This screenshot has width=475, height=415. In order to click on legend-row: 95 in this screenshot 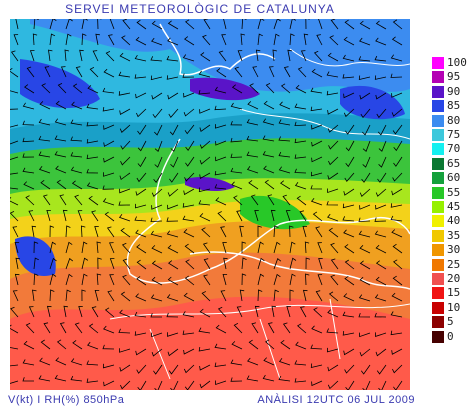, I will do `click(452, 77)`.